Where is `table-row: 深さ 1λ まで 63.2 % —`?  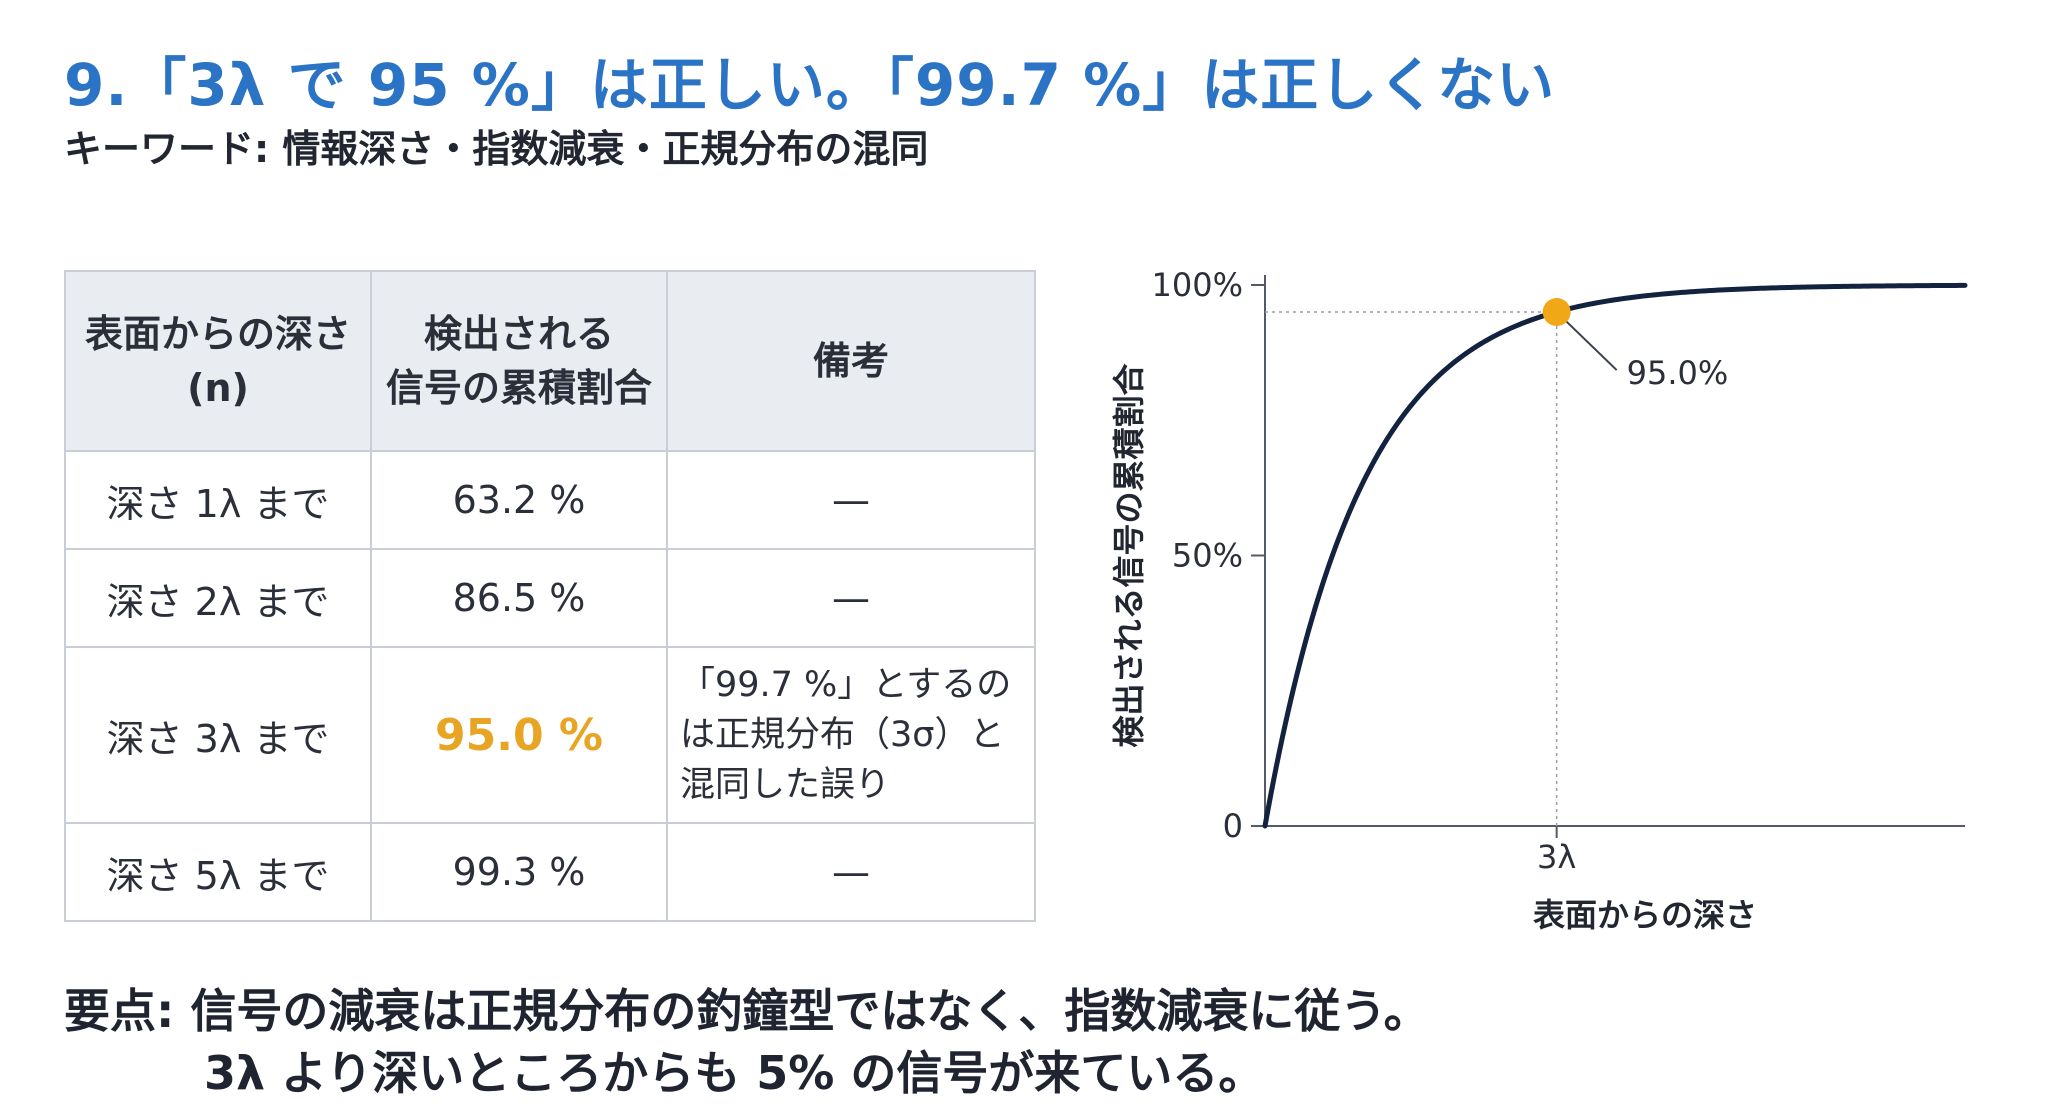
table-row: 深さ 1λ まで 63.2 % — is located at coordinates (550, 500).